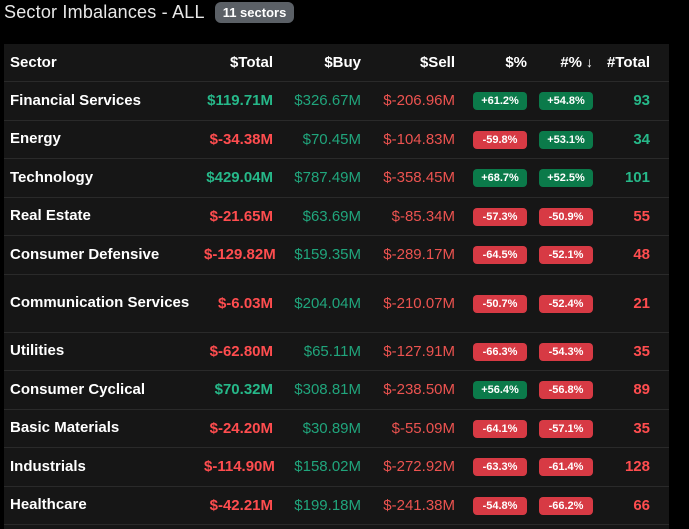 This screenshot has height=529, width=689. I want to click on table-header: Sector $Total $Buy $Sell $% #% ↓ #Total, so click(336, 63).